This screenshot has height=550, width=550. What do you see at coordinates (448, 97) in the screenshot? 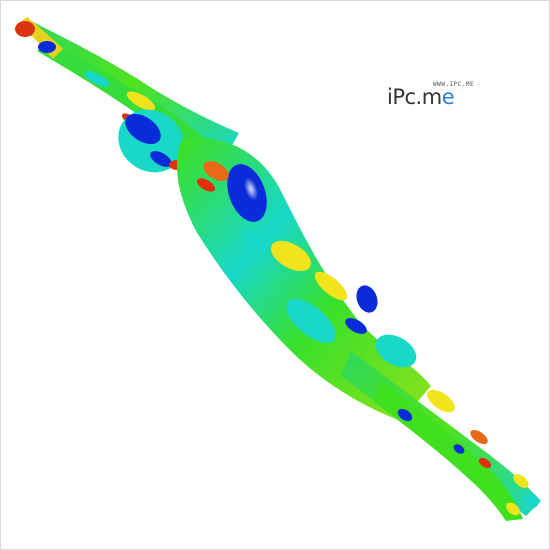
I see `watermark-brand-accent: e` at bounding box center [448, 97].